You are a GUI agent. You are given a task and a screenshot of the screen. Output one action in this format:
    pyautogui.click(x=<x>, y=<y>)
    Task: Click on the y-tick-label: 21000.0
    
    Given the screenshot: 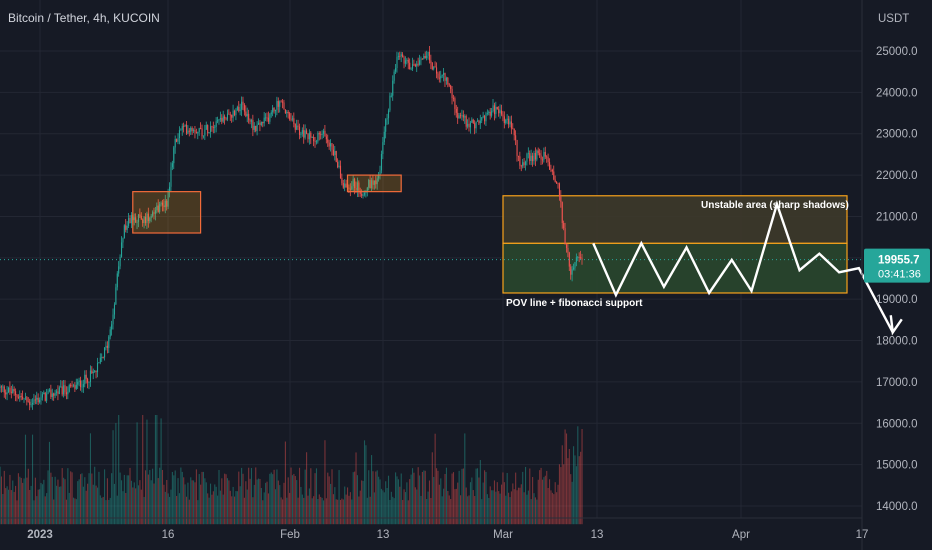 What is the action you would take?
    pyautogui.click(x=897, y=217)
    